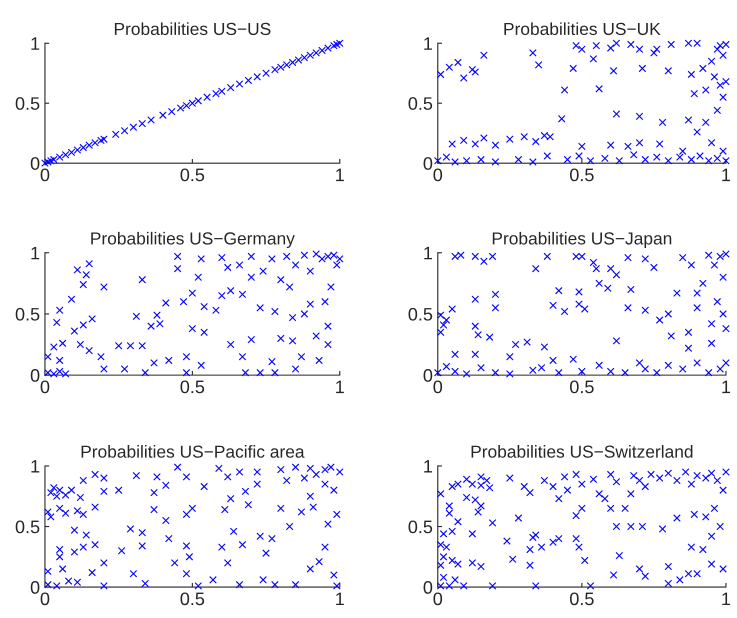  What do you see at coordinates (193, 240) in the screenshot?
I see `chart-title: Probabilities US−Germany` at bounding box center [193, 240].